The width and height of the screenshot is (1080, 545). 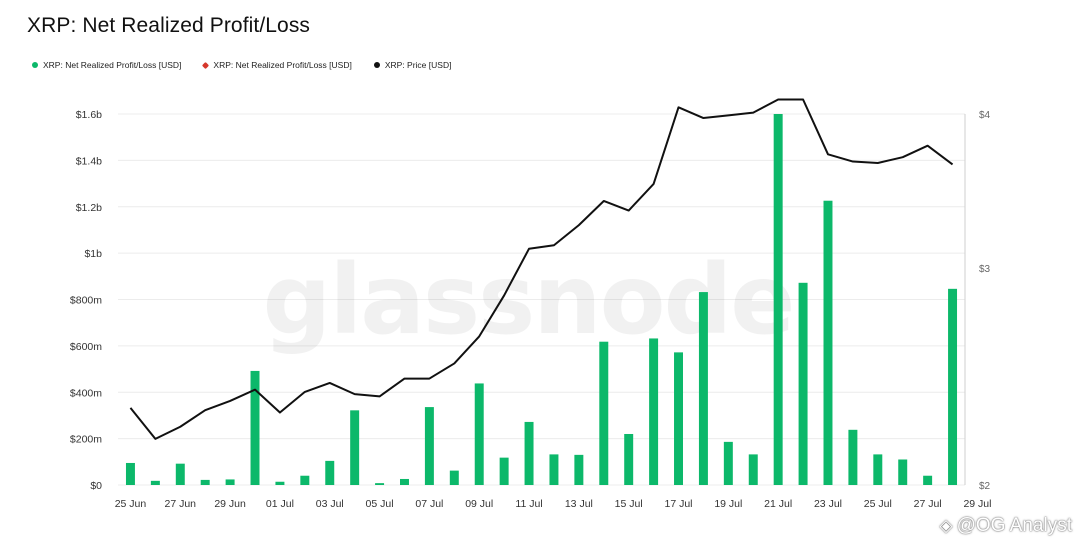 What do you see at coordinates (418, 65) in the screenshot?
I see `legend-price-label: XRP: Price [USD]` at bounding box center [418, 65].